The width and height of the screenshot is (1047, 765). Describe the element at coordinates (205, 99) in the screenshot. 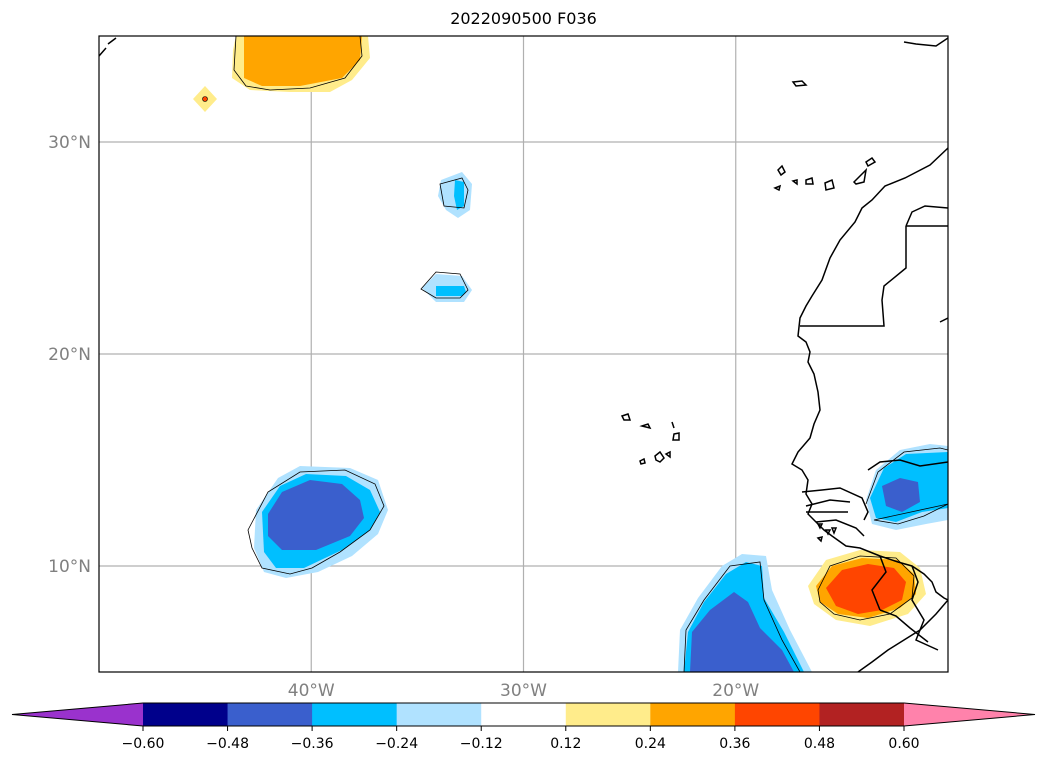

I see `positive-anomaly-small` at that location.